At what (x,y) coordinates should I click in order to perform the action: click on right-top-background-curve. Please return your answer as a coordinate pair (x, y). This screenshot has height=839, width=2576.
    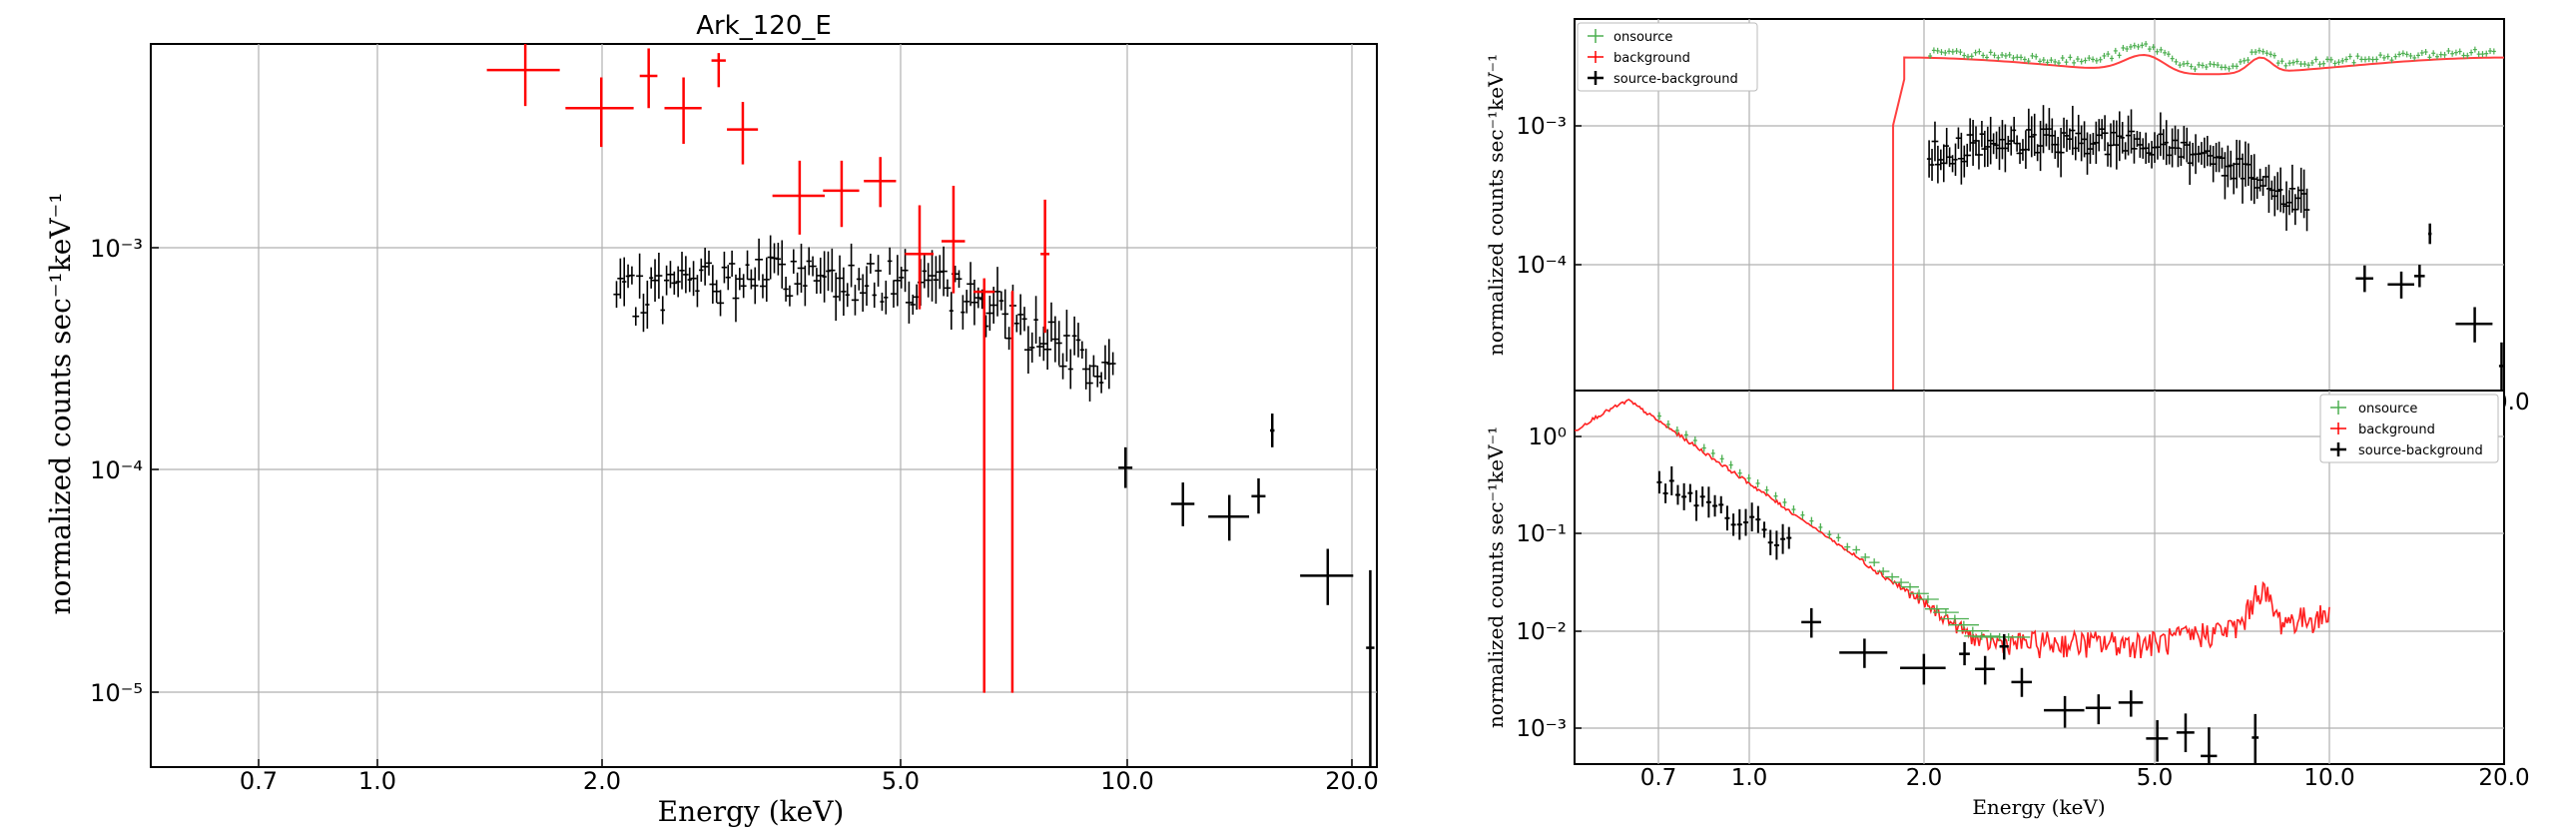
    Looking at the image, I should click on (2198, 223).